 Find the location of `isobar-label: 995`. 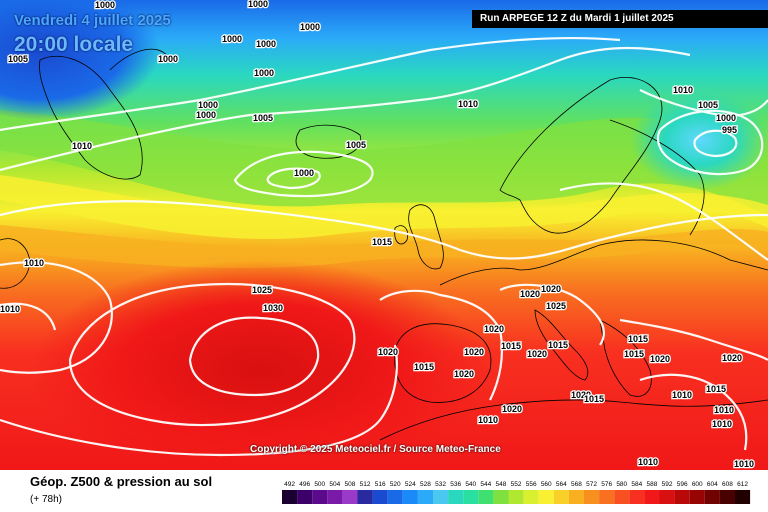

isobar-label: 995 is located at coordinates (729, 130).